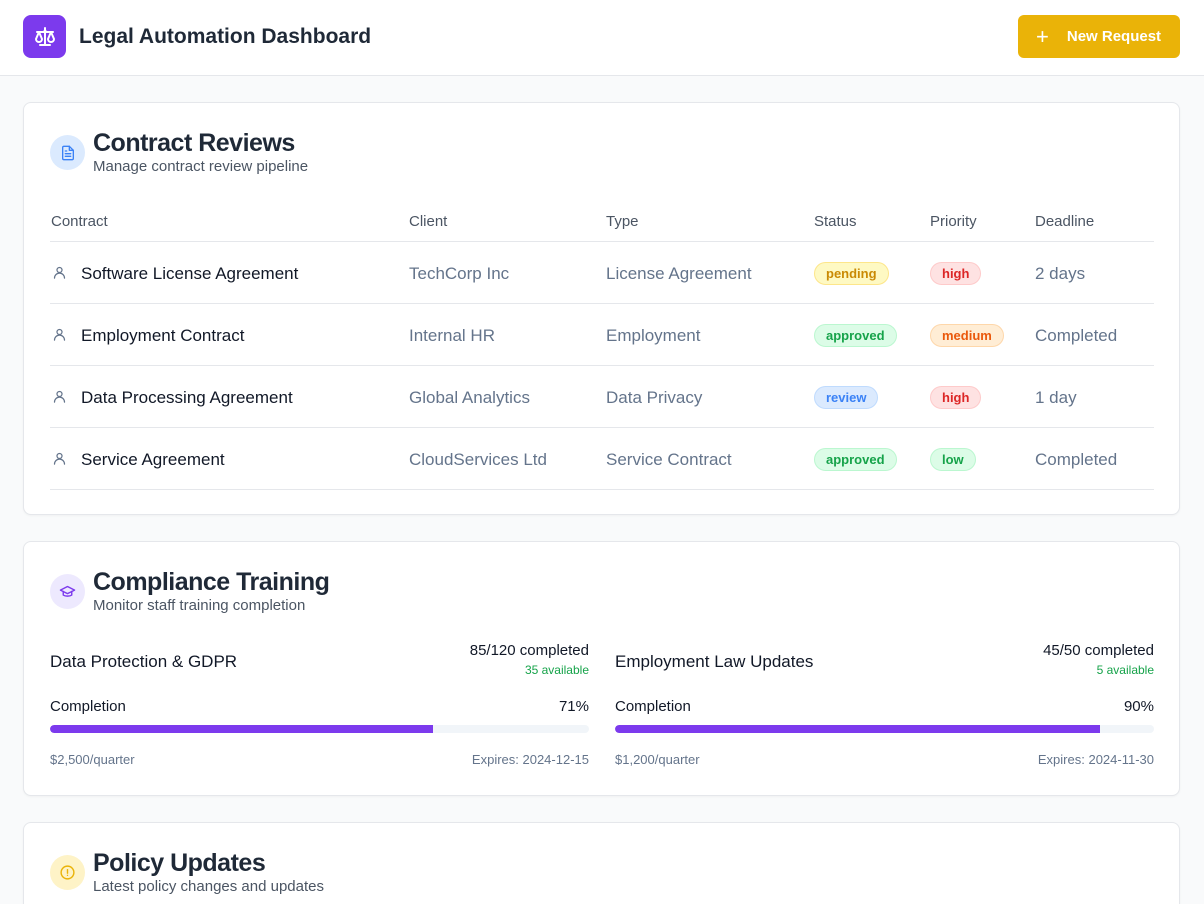 This screenshot has width=1204, height=904. Describe the element at coordinates (669, 459) in the screenshot. I see `contract-type: Service Contract` at that location.